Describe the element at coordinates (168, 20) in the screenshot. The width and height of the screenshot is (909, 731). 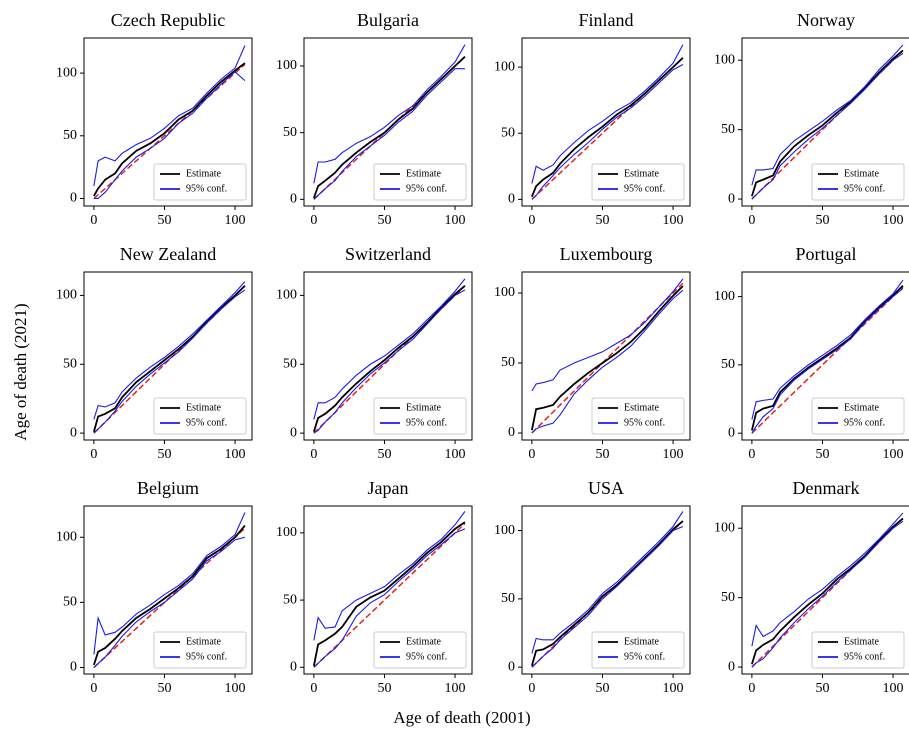
I see `subplot-title: Czech Republic` at that location.